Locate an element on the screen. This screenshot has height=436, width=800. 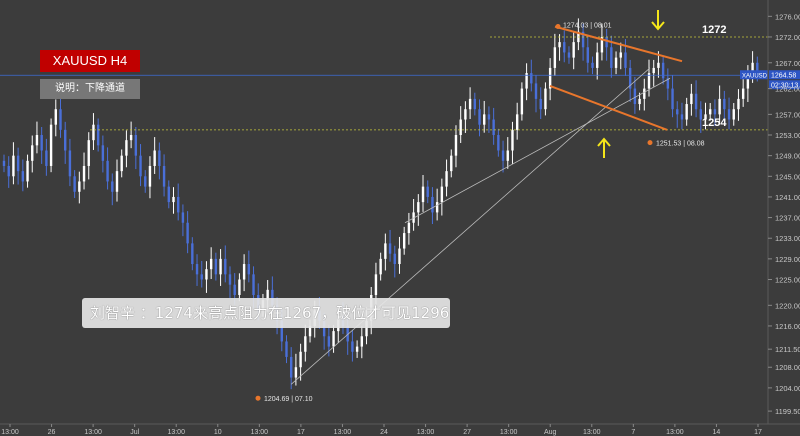
swing-low-dot is located at coordinates (650, 143).